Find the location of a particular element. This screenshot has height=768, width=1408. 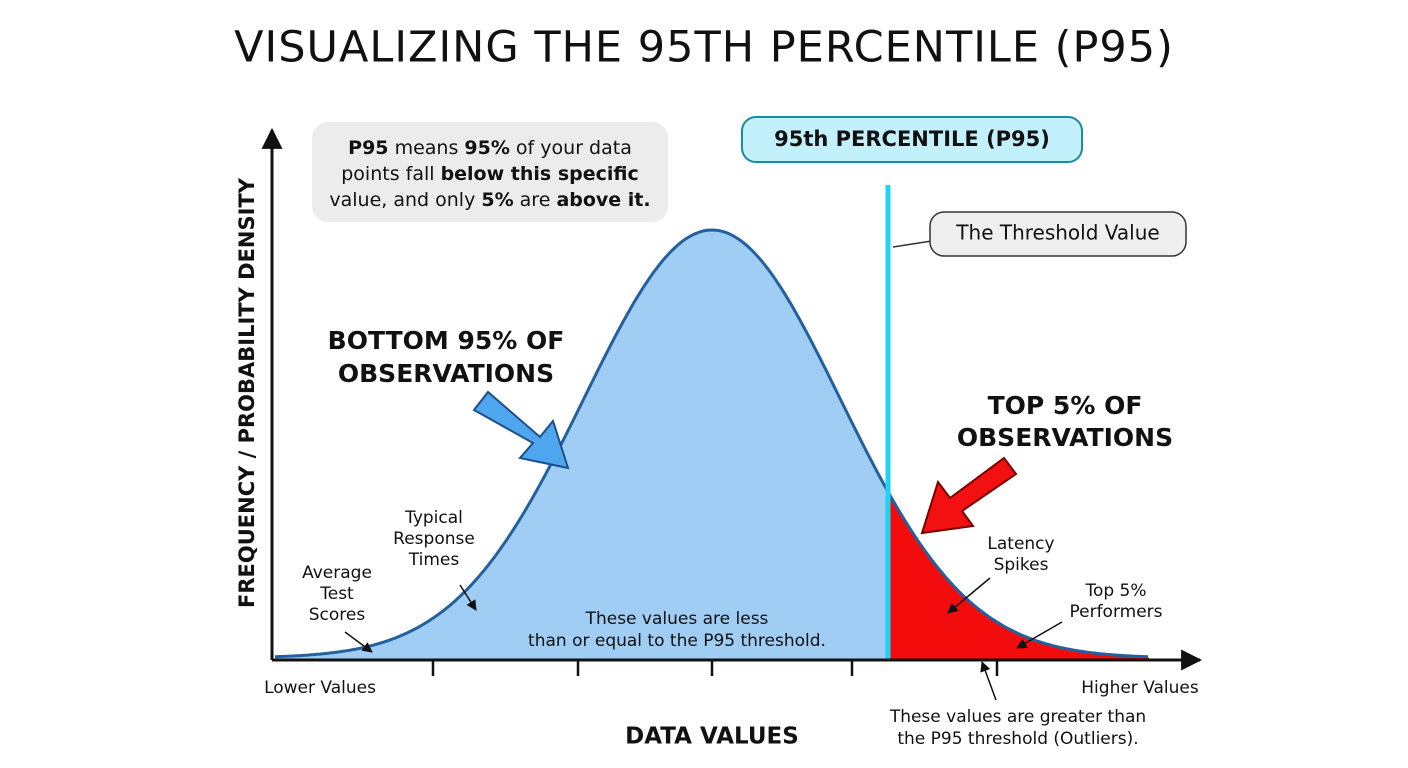

info-box is located at coordinates (490, 172).